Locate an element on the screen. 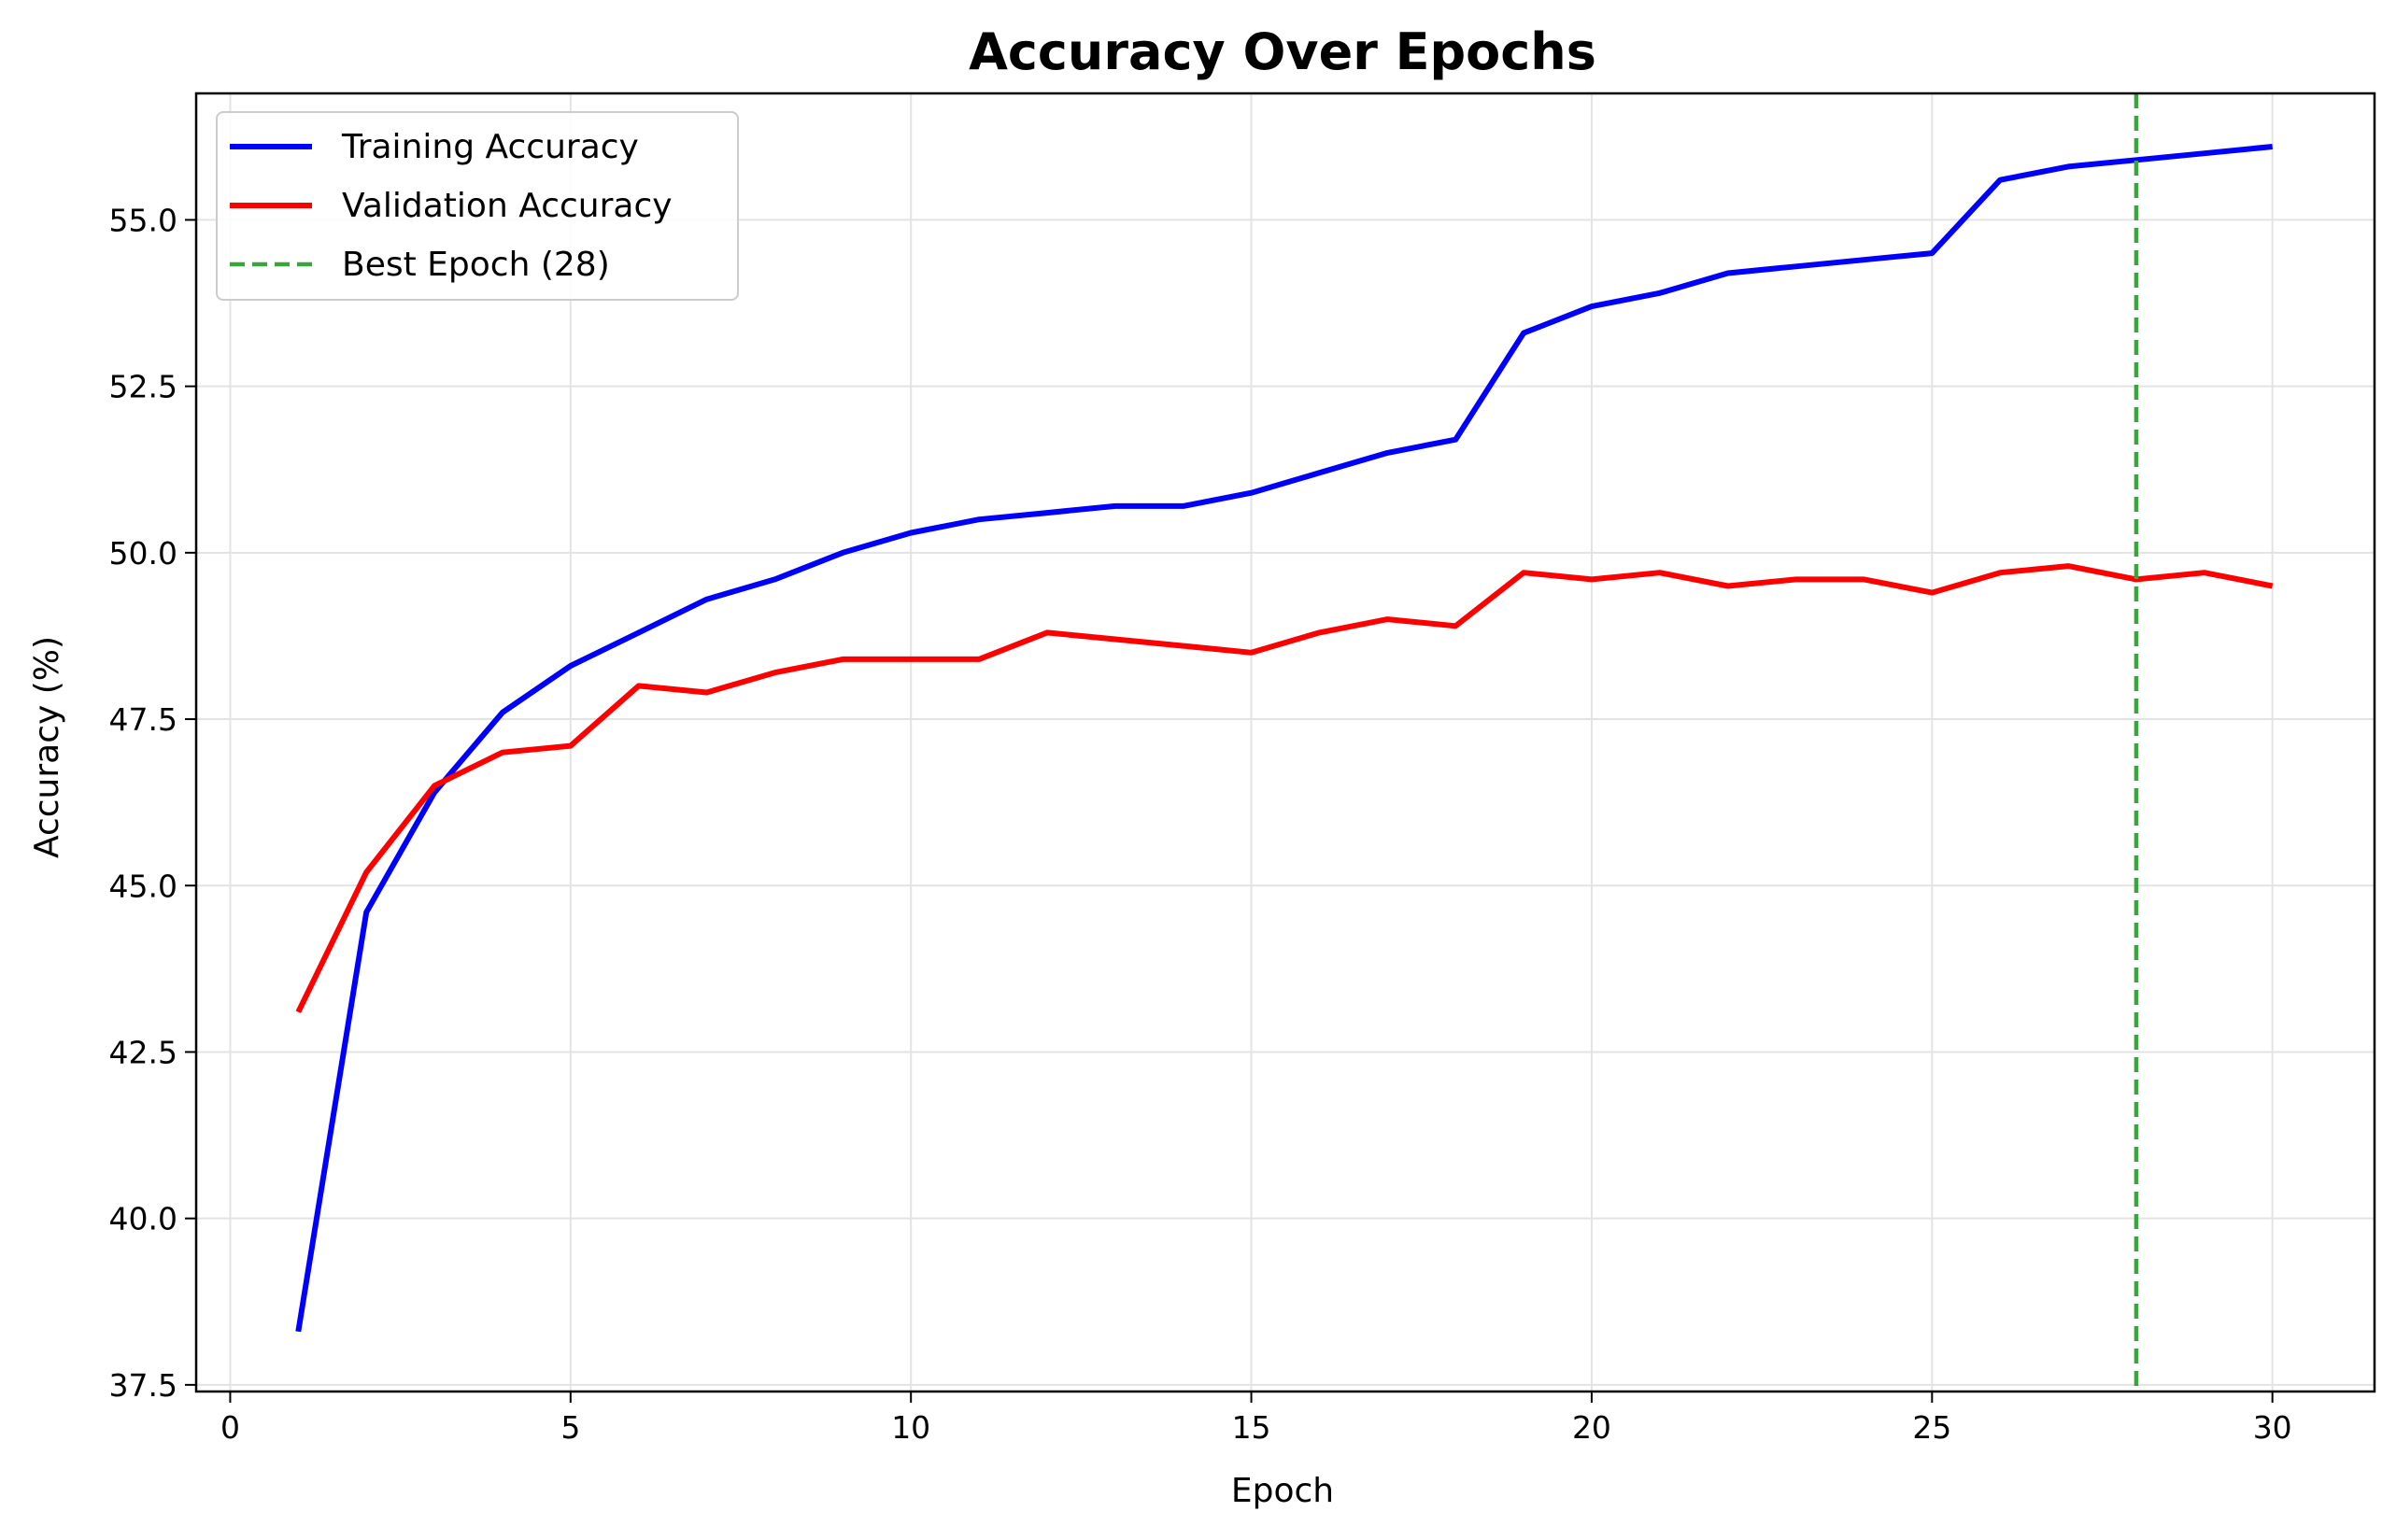 The width and height of the screenshot is (2396, 1540). y-tick-label: 55.0 is located at coordinates (143, 220).